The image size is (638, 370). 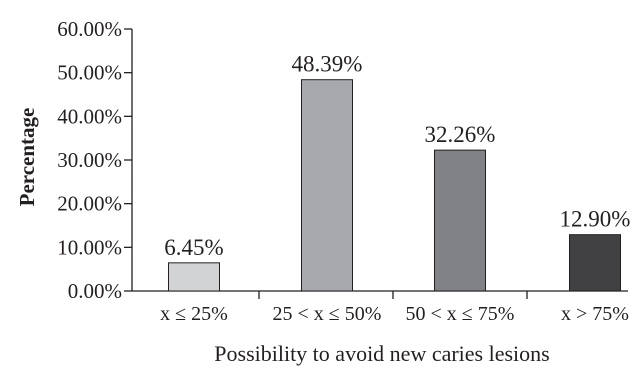 What do you see at coordinates (89, 116) in the screenshot?
I see `y-tick-label: 40.00%` at bounding box center [89, 116].